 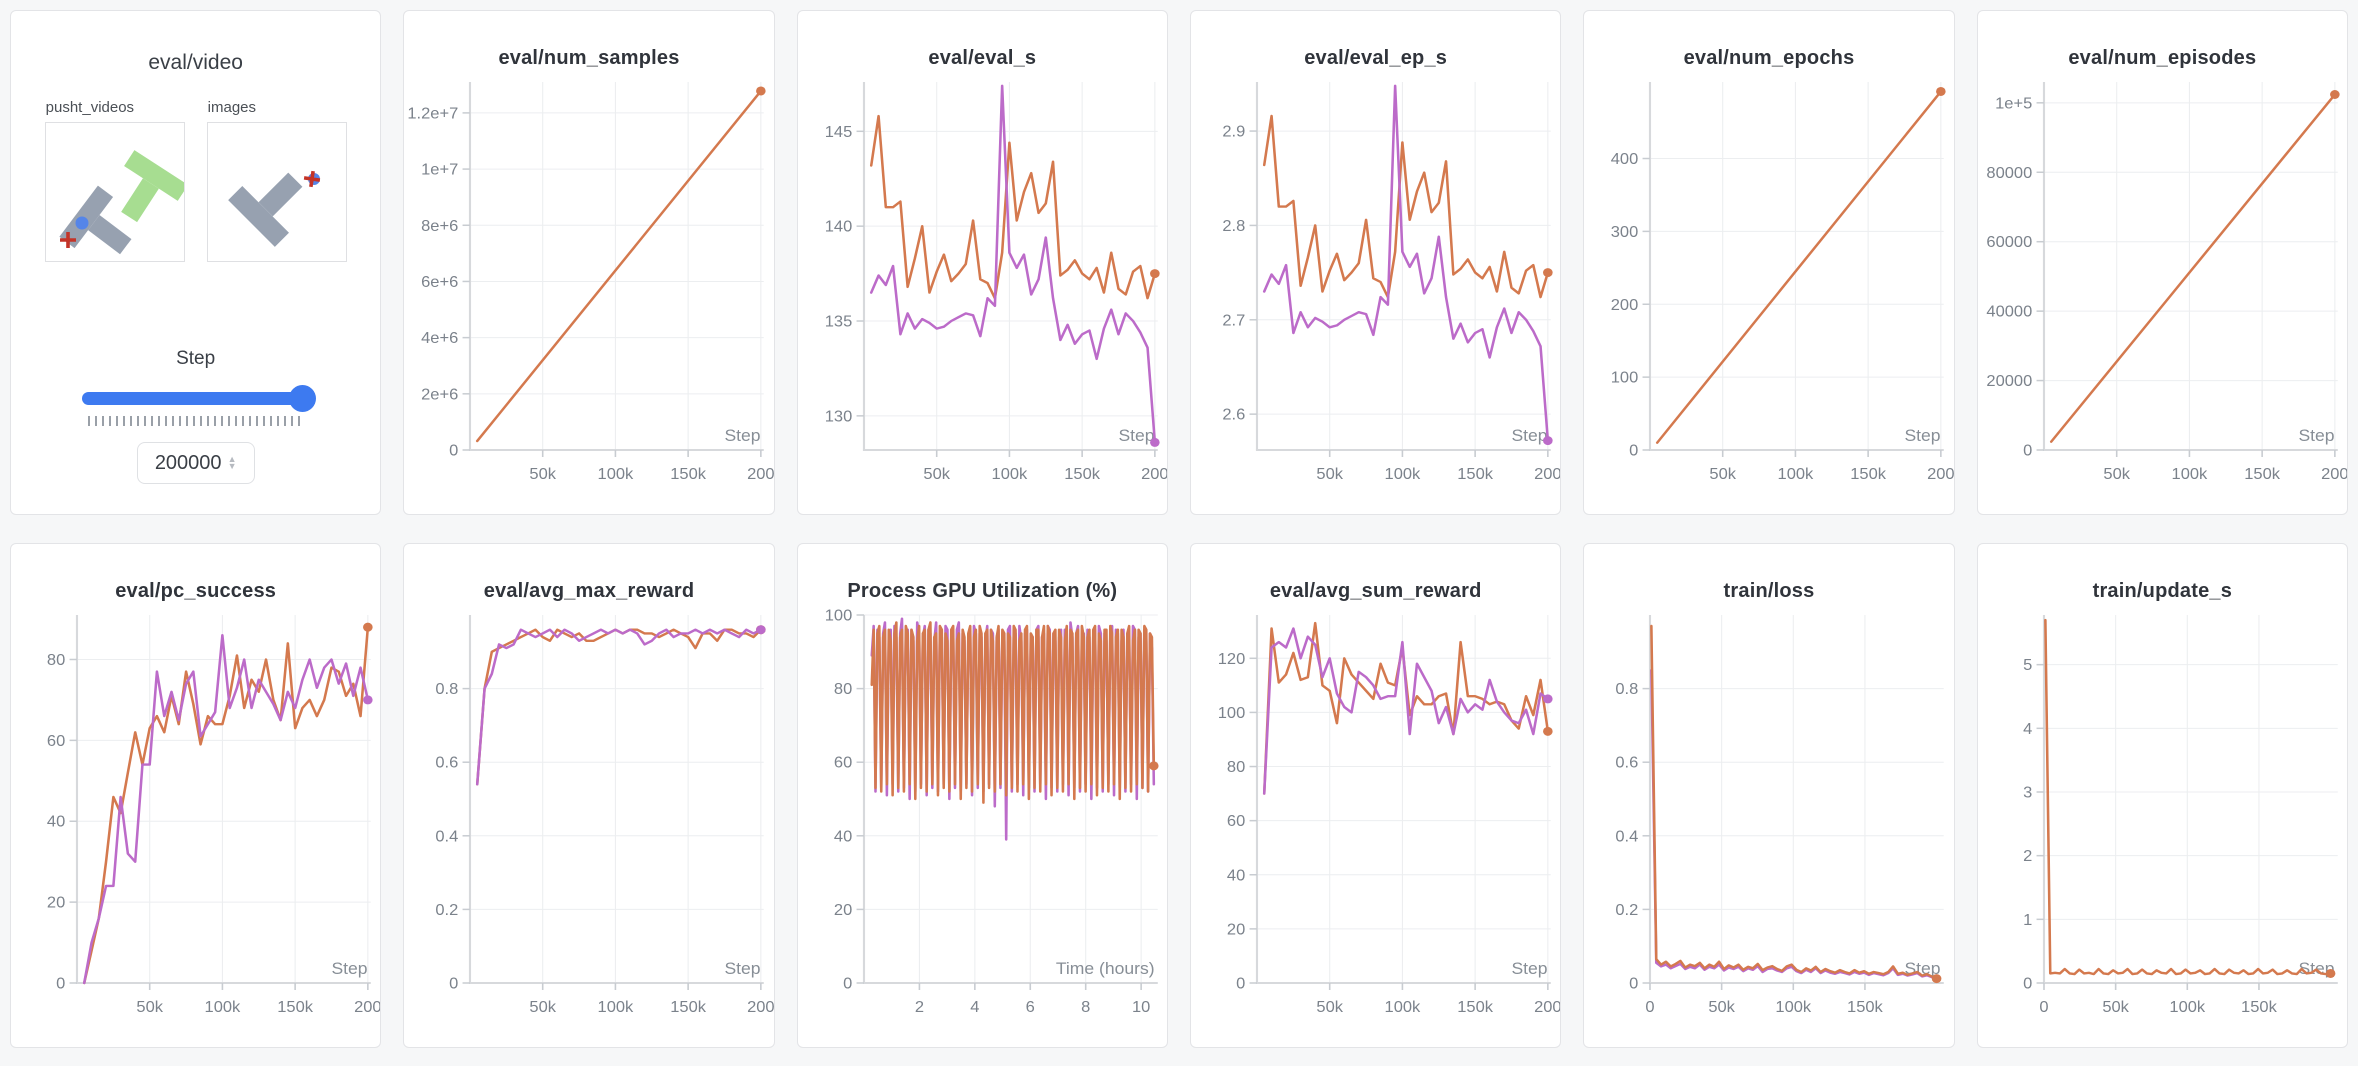 What do you see at coordinates (1769, 286) in the screenshot?
I see `chart-canvas: 0 100 200 300 400 50k 100k 150k 200 Step` at bounding box center [1769, 286].